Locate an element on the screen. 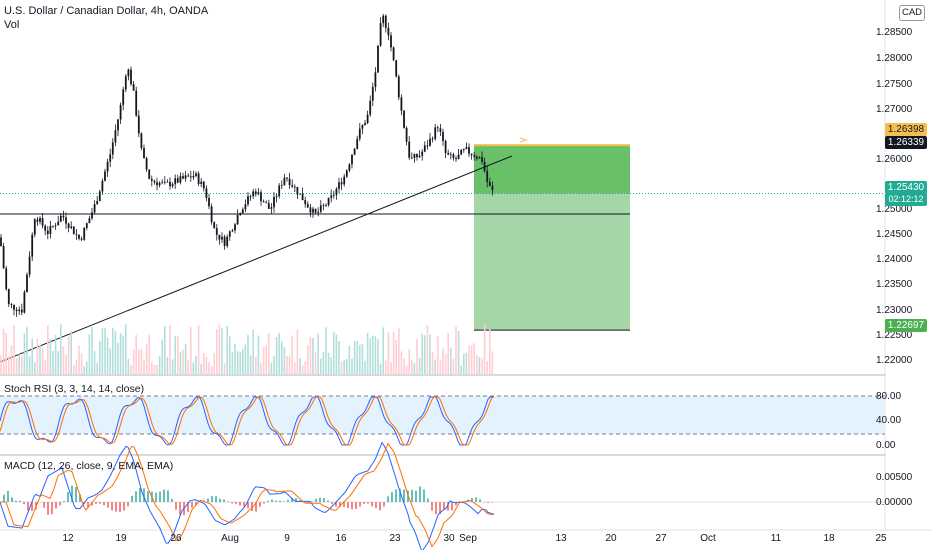 Image resolution: width=932 pixels, height=550 pixels. time-axis-label: Sep is located at coordinates (468, 538).